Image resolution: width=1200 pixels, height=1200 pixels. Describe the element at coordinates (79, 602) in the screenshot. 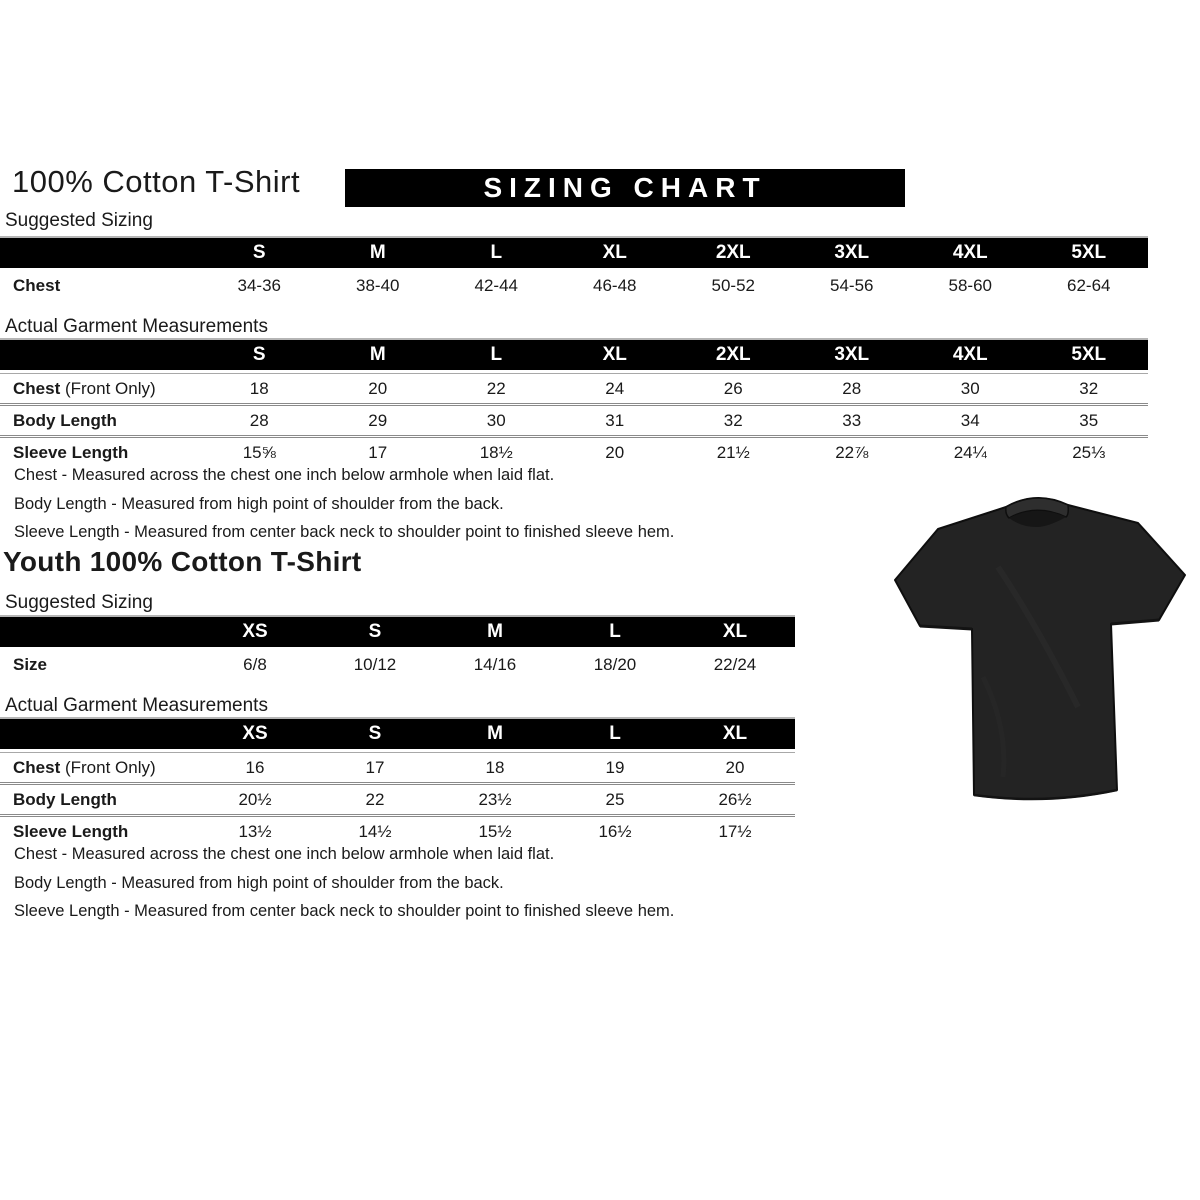

I see `youth-suggested-sizing-label: Suggested Sizing` at that location.